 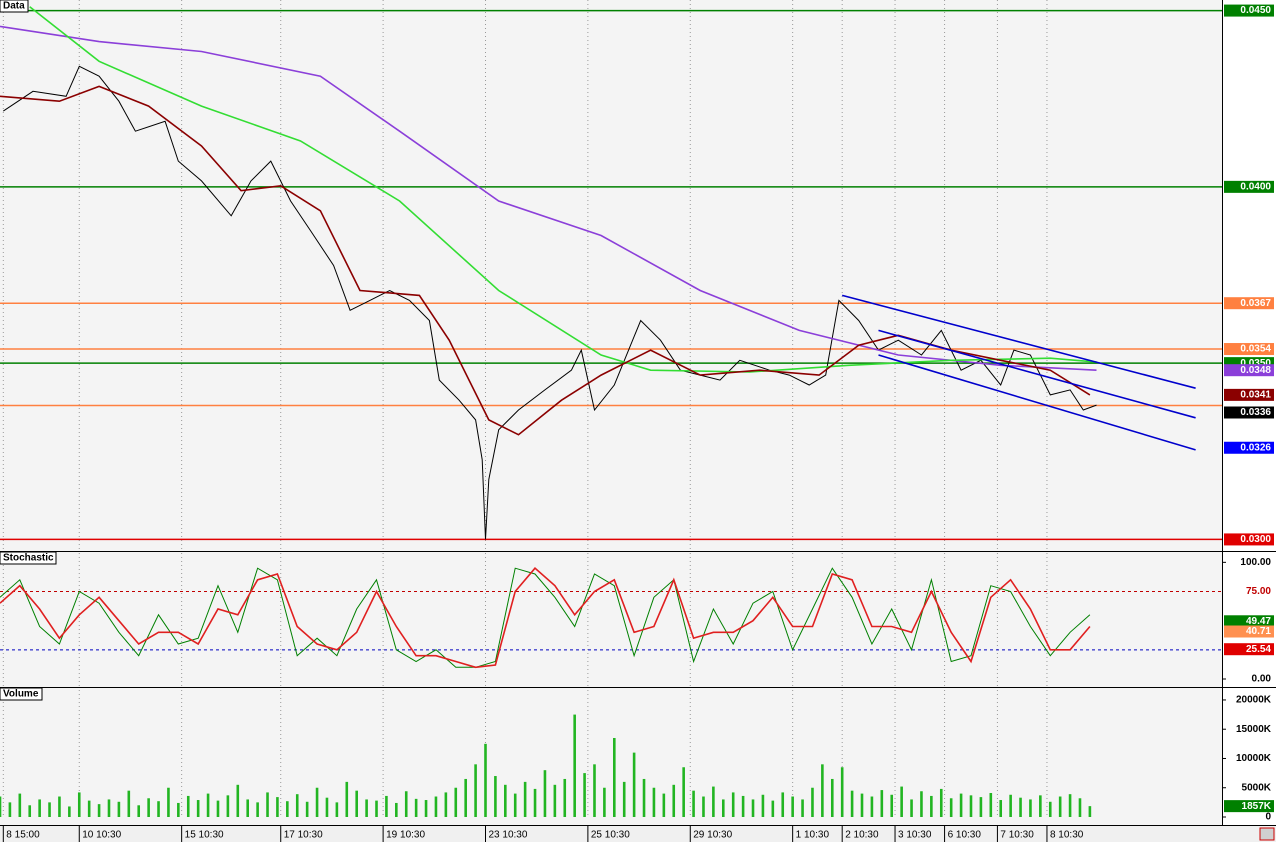 What do you see at coordinates (1255, 186) in the screenshot?
I see `level-label: 0.0400` at bounding box center [1255, 186].